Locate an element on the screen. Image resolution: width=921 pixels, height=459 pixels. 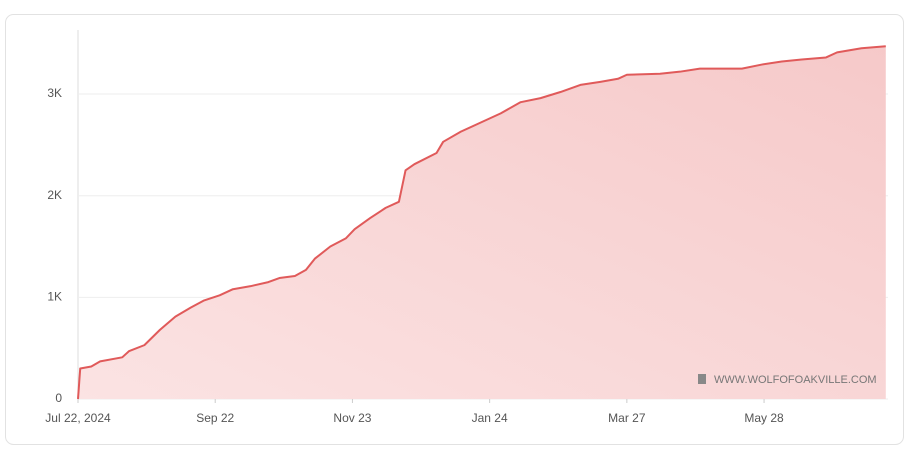
x-tick-label: Mar 27 is located at coordinates (627, 418).